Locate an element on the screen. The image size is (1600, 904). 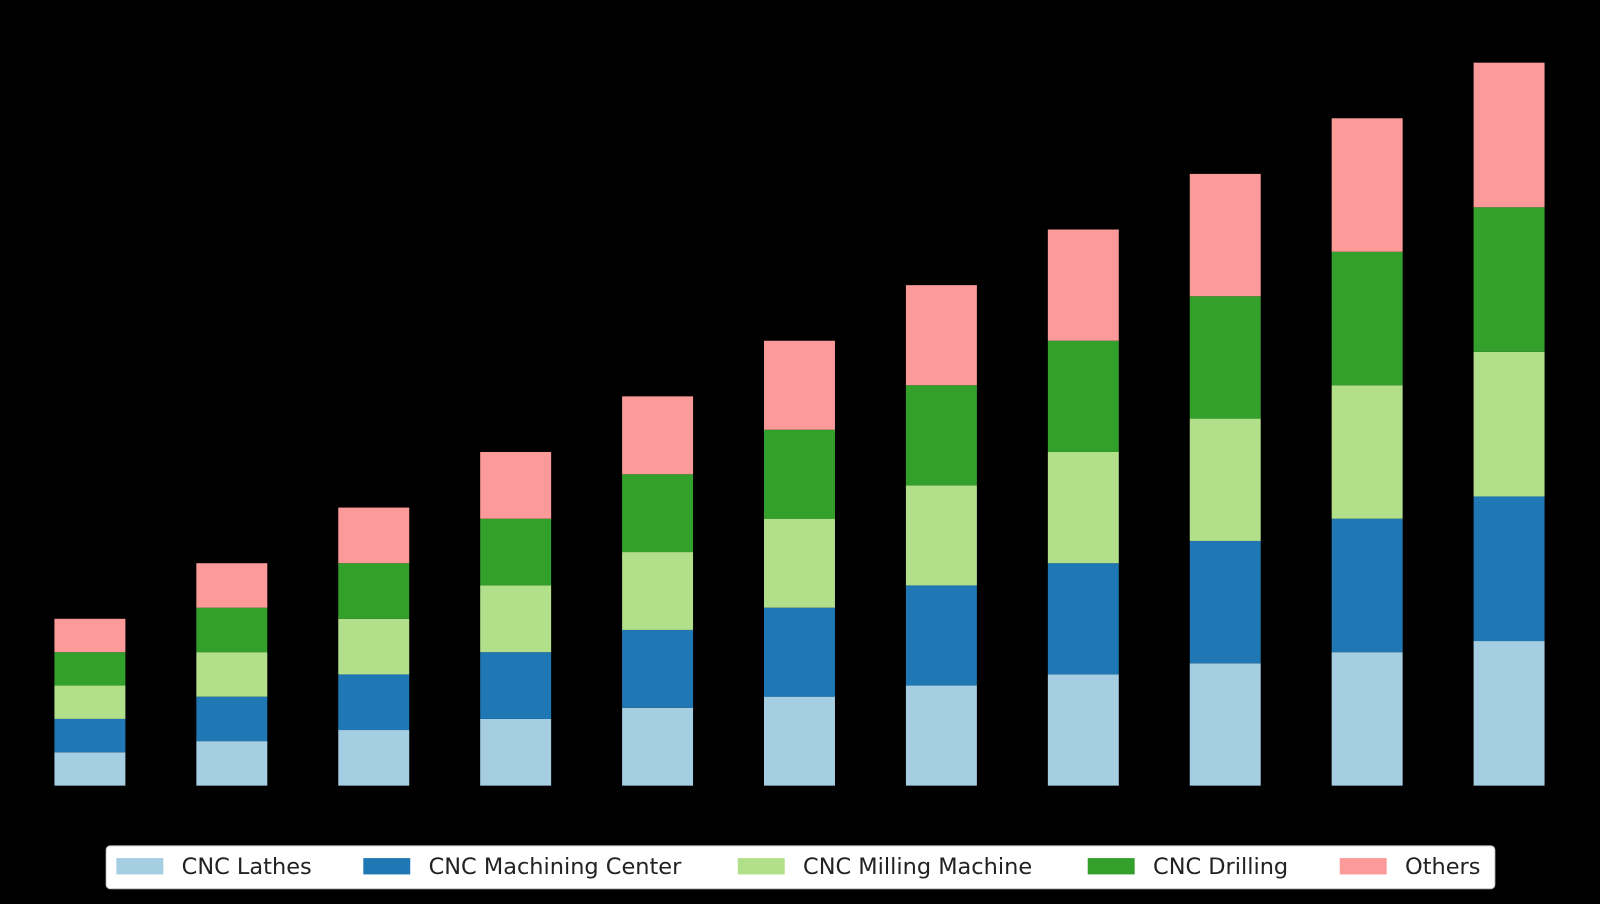
legend-label: CNC Machining Center is located at coordinates (555, 867).